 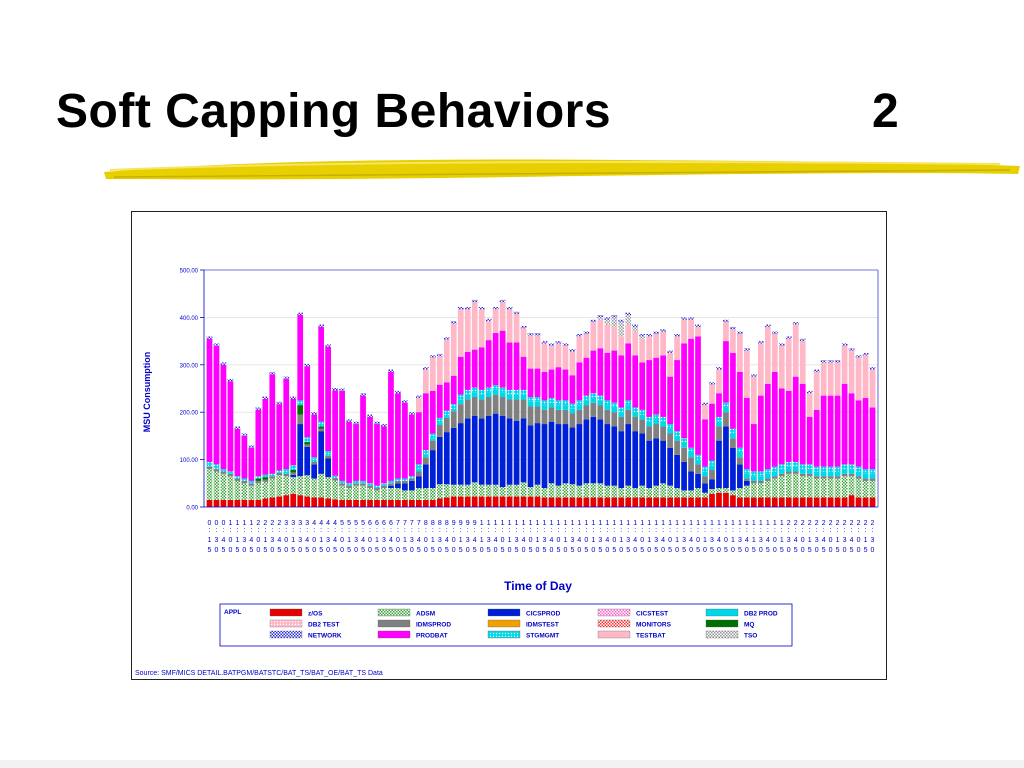 I want to click on y-tick-label: 0.00, so click(x=192, y=509).